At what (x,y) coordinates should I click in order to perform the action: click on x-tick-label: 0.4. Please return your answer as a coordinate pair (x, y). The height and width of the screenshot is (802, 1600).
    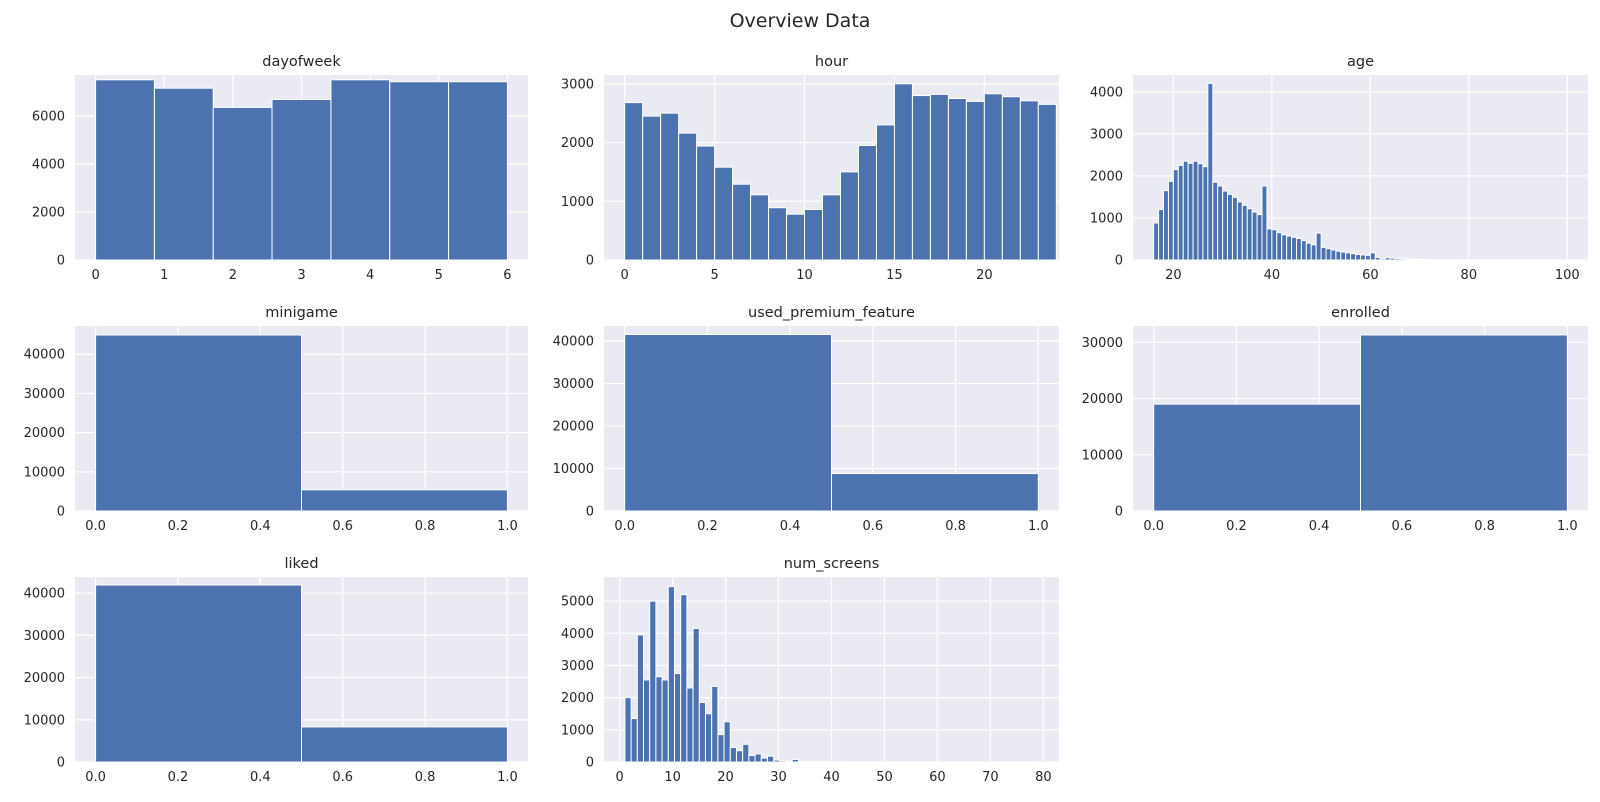
    Looking at the image, I should click on (790, 526).